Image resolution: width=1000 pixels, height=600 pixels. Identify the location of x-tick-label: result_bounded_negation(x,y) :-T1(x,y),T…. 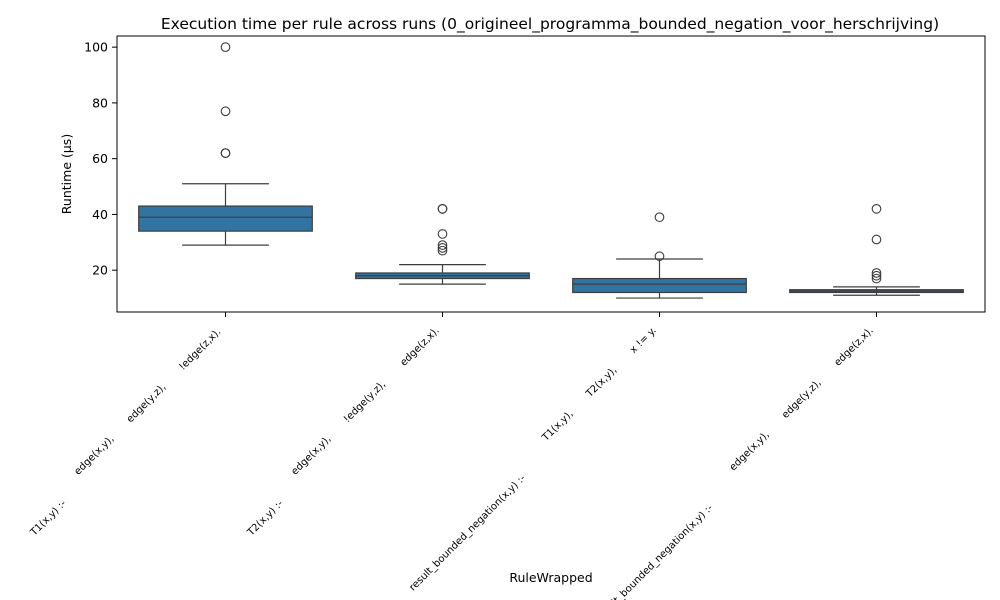
(533, 459).